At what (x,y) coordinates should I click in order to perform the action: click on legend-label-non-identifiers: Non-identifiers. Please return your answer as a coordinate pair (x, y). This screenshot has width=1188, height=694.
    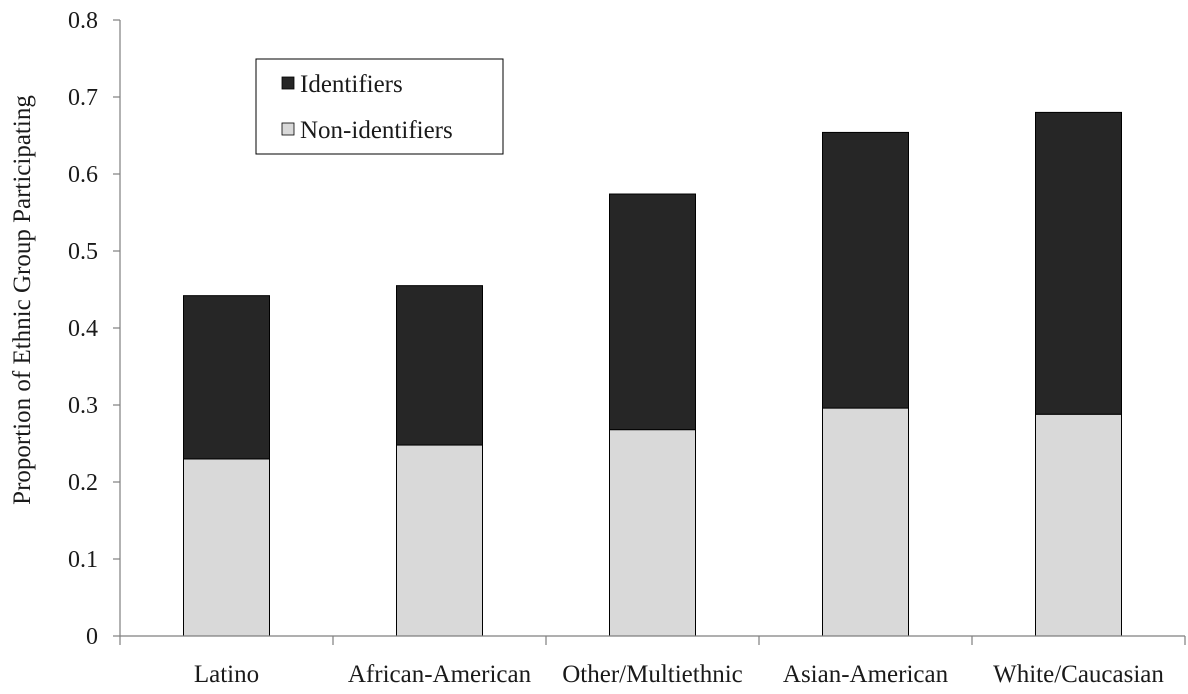
    Looking at the image, I should click on (376, 130).